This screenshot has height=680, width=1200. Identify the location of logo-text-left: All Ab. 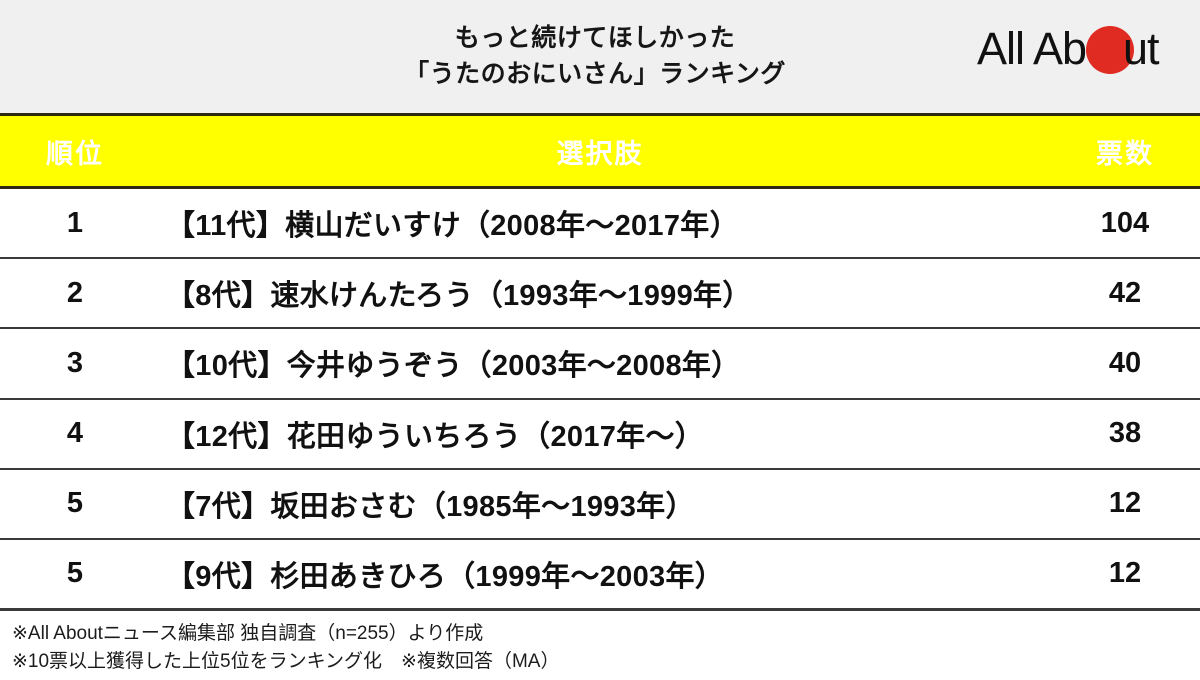
(1031, 49).